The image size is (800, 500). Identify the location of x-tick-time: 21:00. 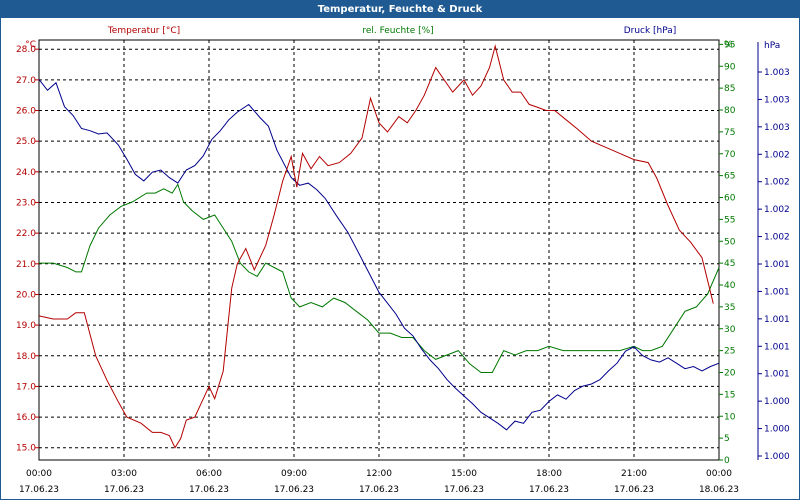
(634, 474).